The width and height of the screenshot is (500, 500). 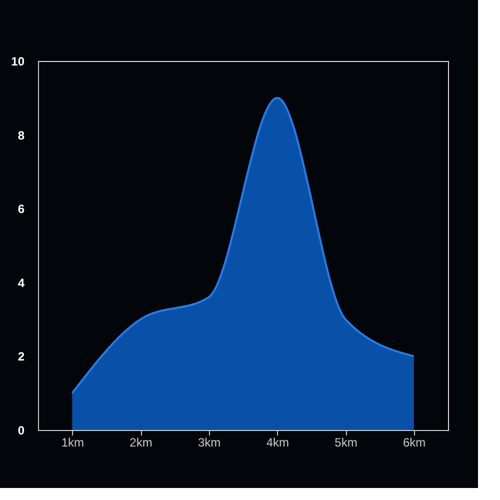 What do you see at coordinates (278, 443) in the screenshot?
I see `x-tick-label: 4km` at bounding box center [278, 443].